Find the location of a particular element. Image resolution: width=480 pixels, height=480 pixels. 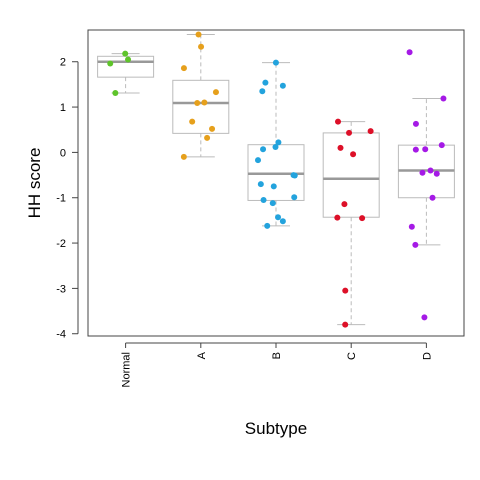

x-axis-title: Subtype is located at coordinates (276, 428).